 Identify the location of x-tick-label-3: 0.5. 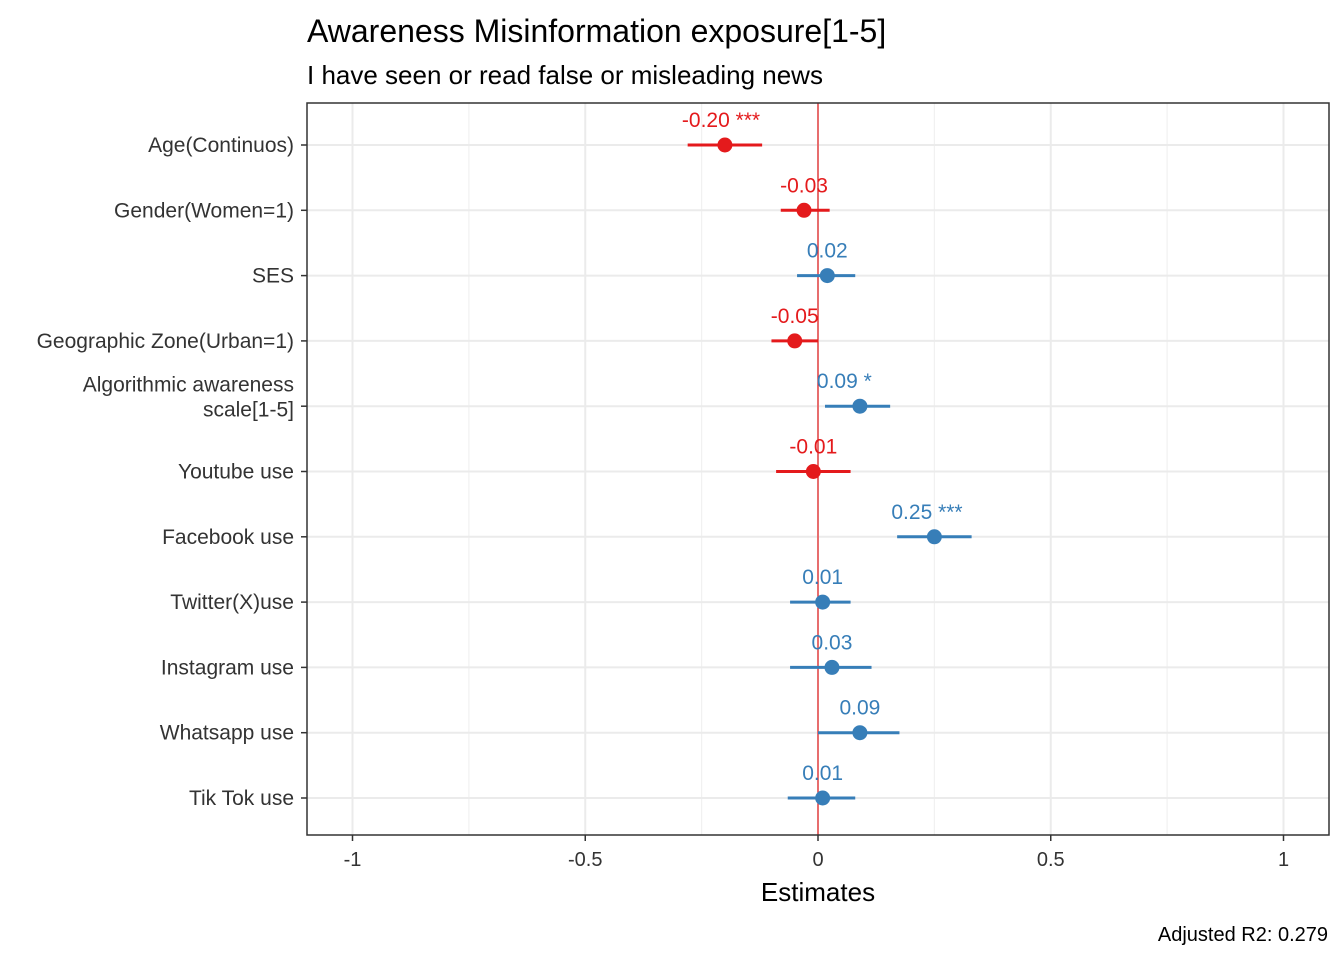
(1051, 860).